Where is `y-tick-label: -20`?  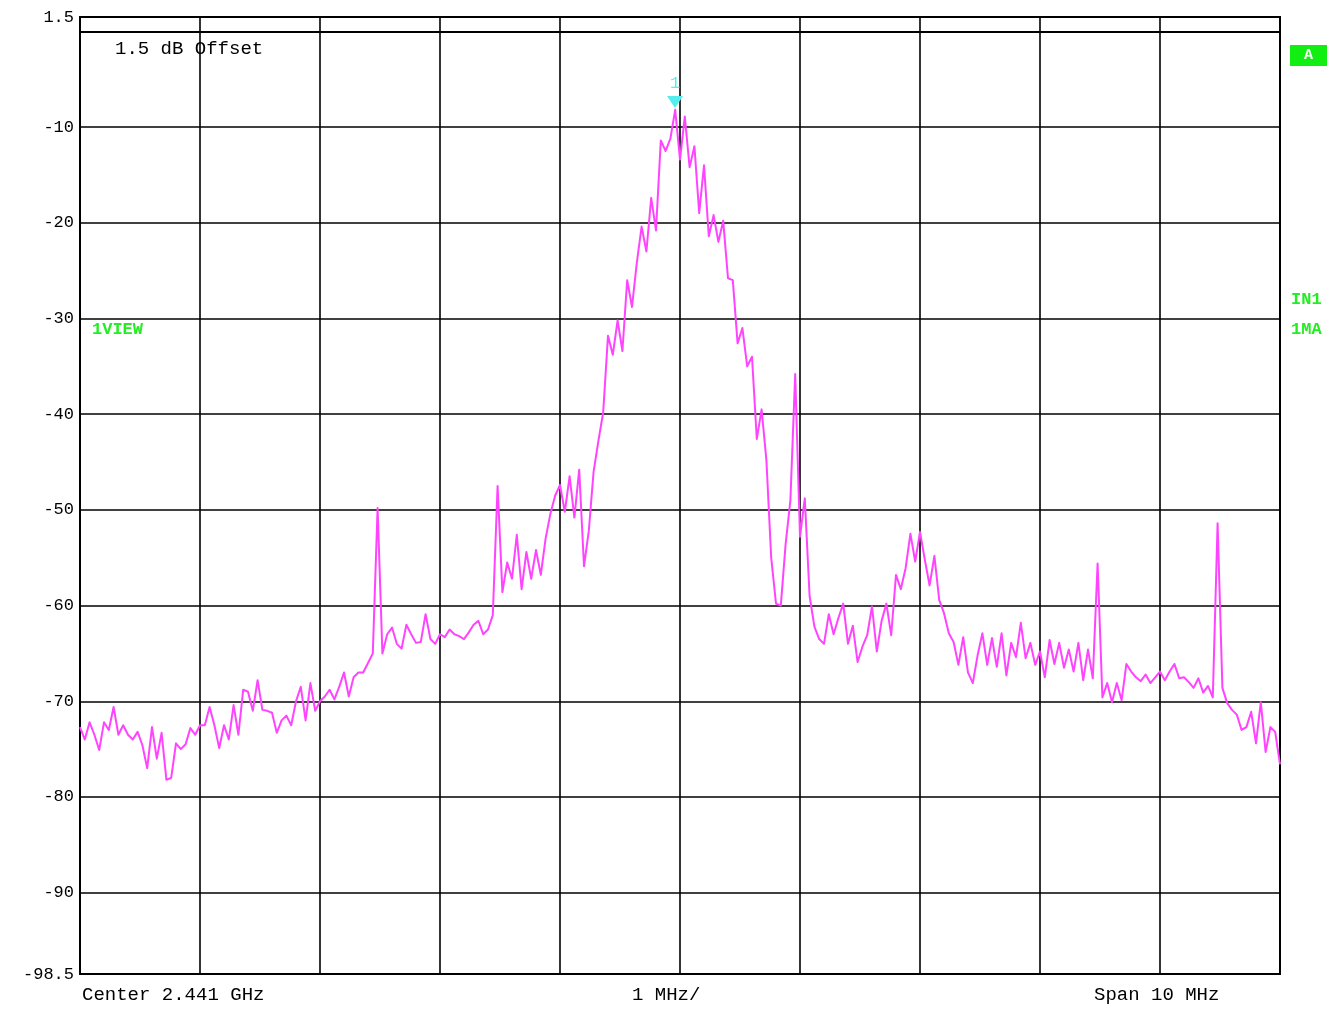
y-tick-label: -20 is located at coordinates (58, 223).